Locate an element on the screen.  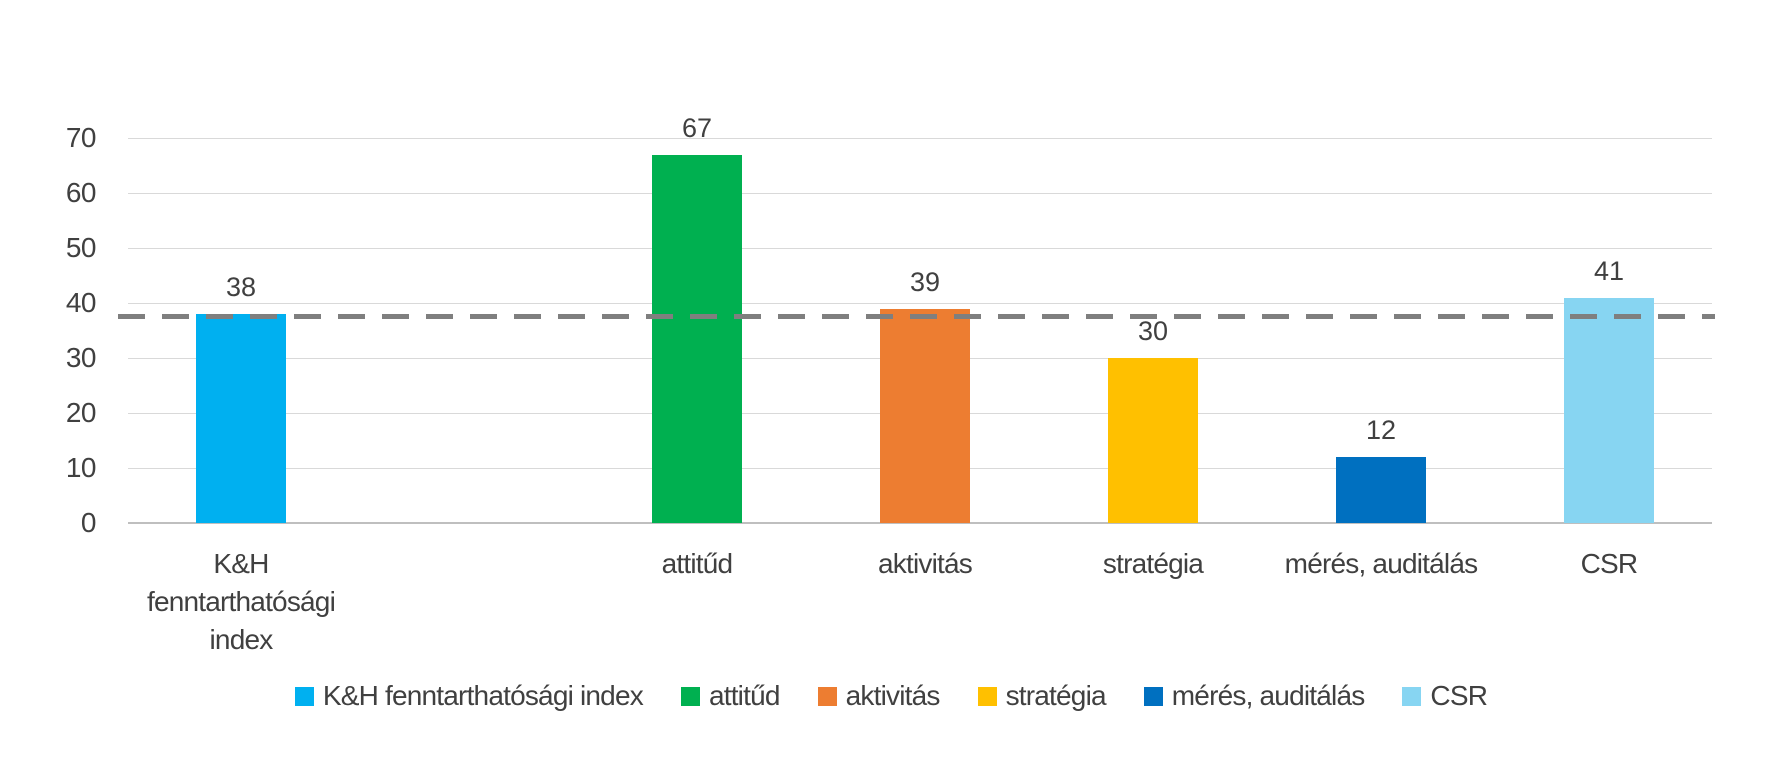
y-tick-label: 40 is located at coordinates (81, 302).